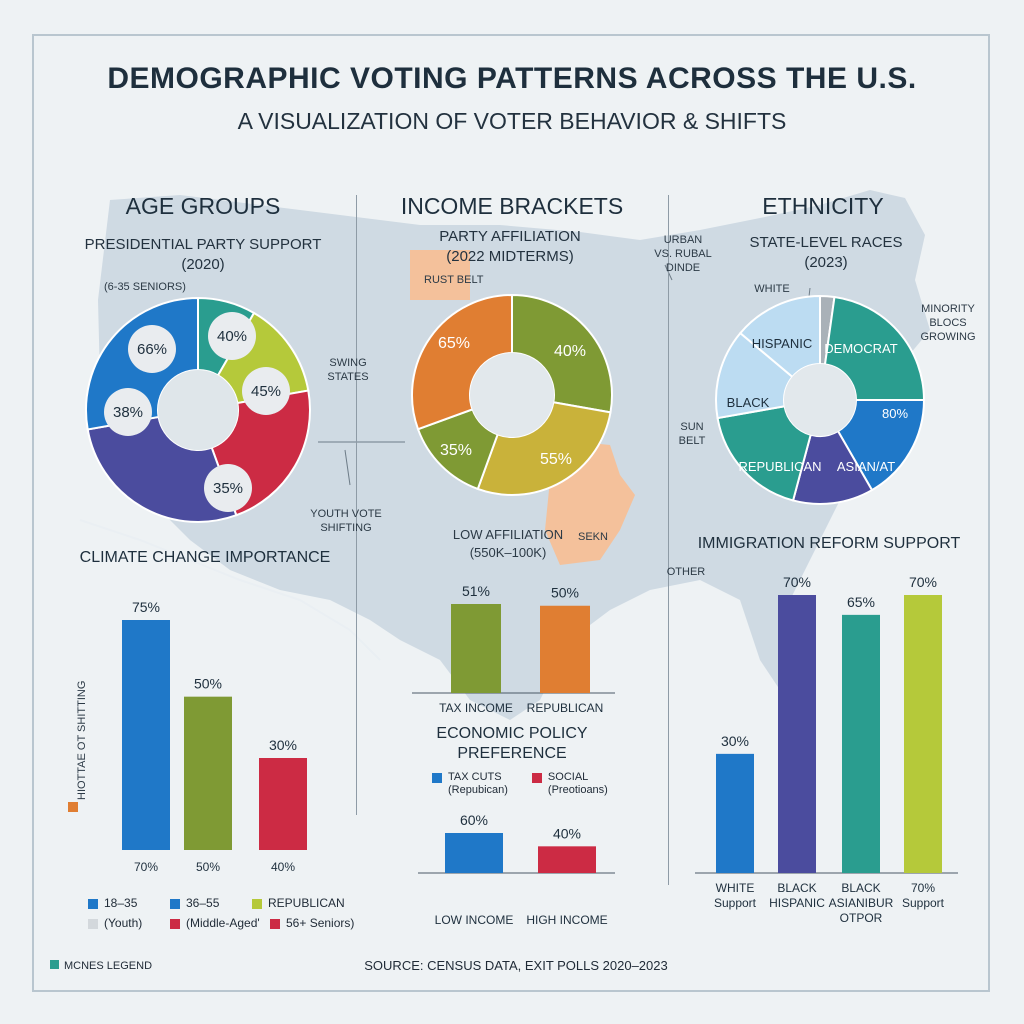  What do you see at coordinates (508, 534) in the screenshot?
I see `income-note-low-affiliation: LOW AFFILIATION` at bounding box center [508, 534].